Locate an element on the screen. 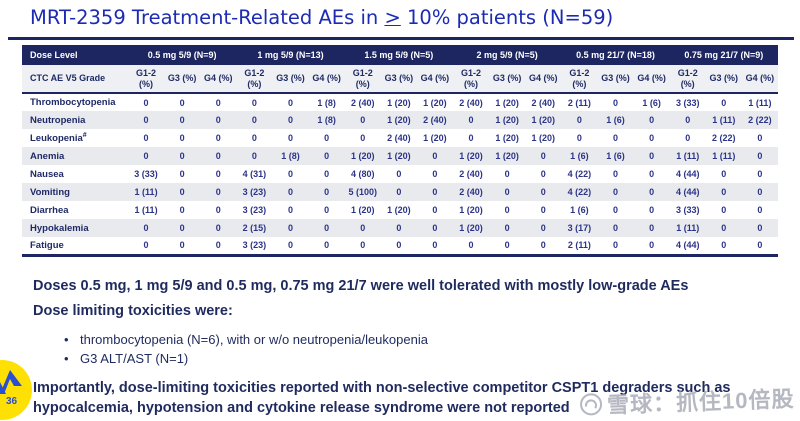 The width and height of the screenshot is (800, 421). ae-value-cell: 3 (17) is located at coordinates (579, 228).